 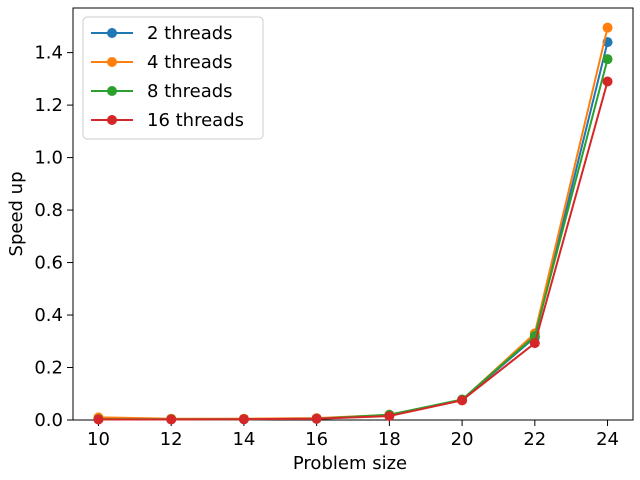 What do you see at coordinates (98, 439) in the screenshot?
I see `x-tick-label: 10` at bounding box center [98, 439].